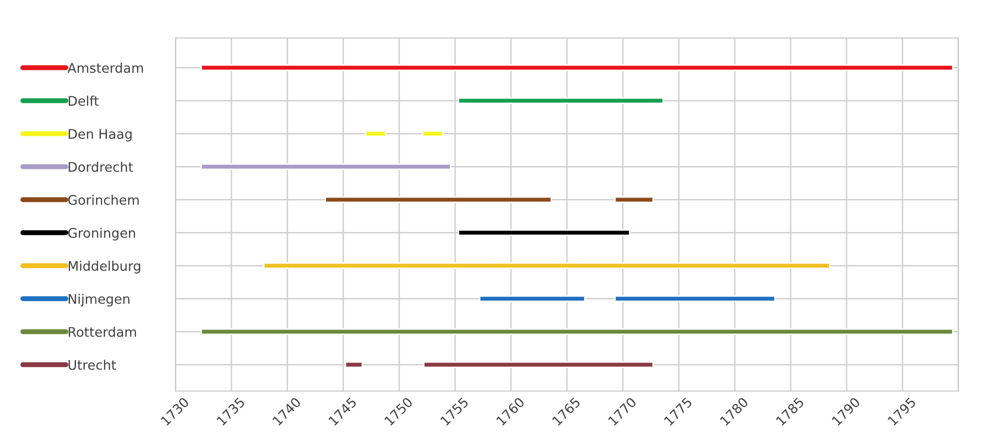 This screenshot has height=447, width=986. I want to click on y-tick-label: Gorinchem, so click(103, 199).